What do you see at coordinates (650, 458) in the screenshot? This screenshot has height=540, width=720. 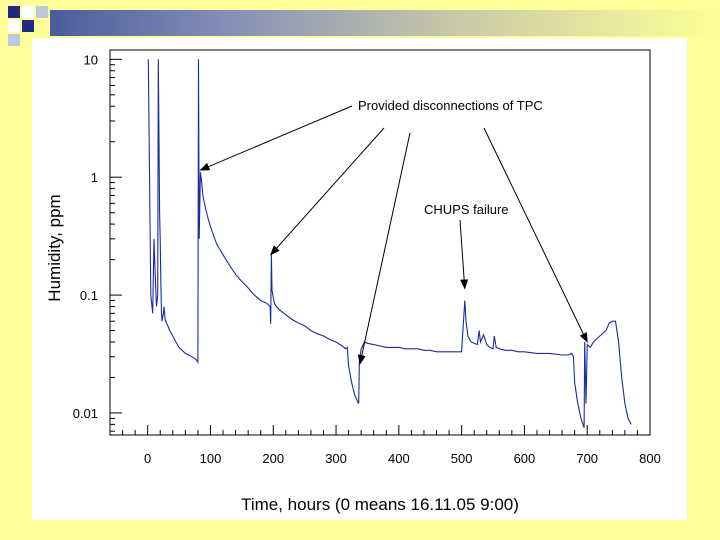 I see `x-tick-label: 800` at bounding box center [650, 458].